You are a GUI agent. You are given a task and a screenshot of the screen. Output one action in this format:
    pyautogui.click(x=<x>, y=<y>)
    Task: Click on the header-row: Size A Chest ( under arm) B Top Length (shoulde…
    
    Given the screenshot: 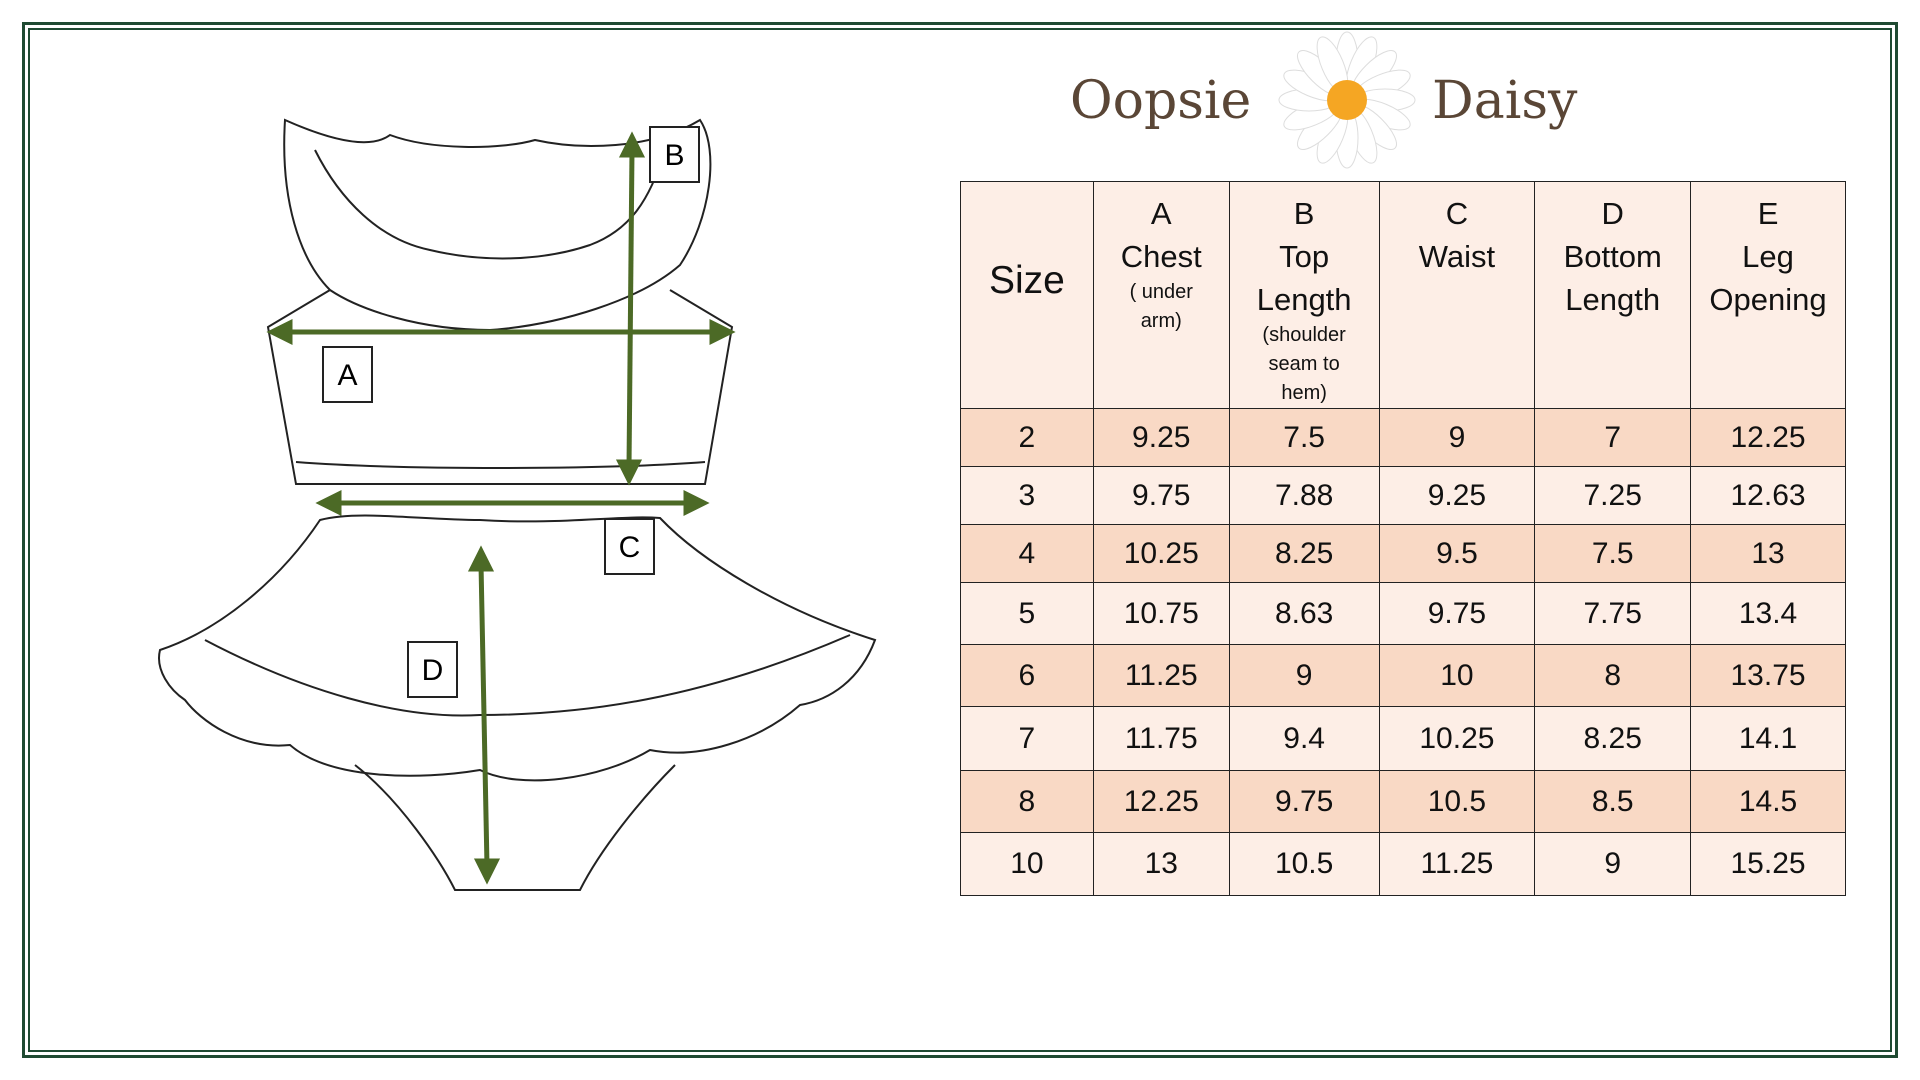 What is the action you would take?
    pyautogui.click(x=1403, y=295)
    